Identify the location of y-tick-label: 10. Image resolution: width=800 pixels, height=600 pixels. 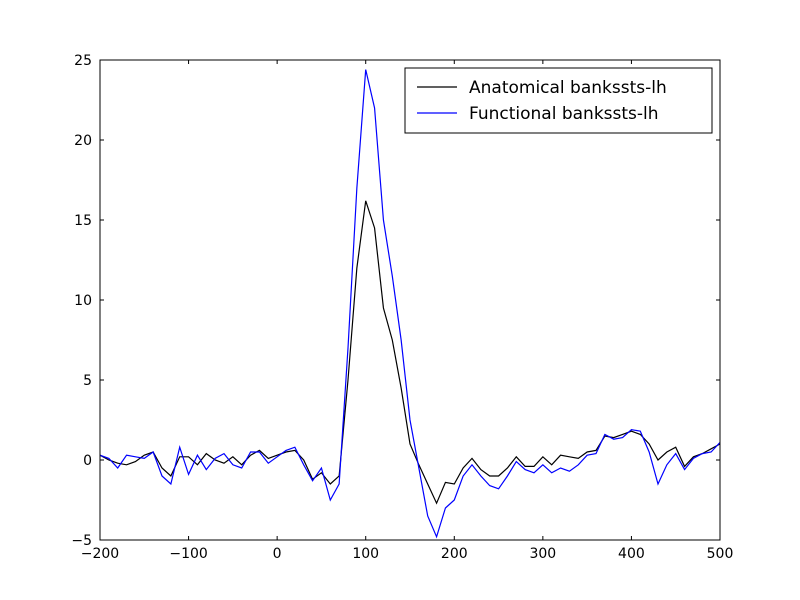
(83, 301).